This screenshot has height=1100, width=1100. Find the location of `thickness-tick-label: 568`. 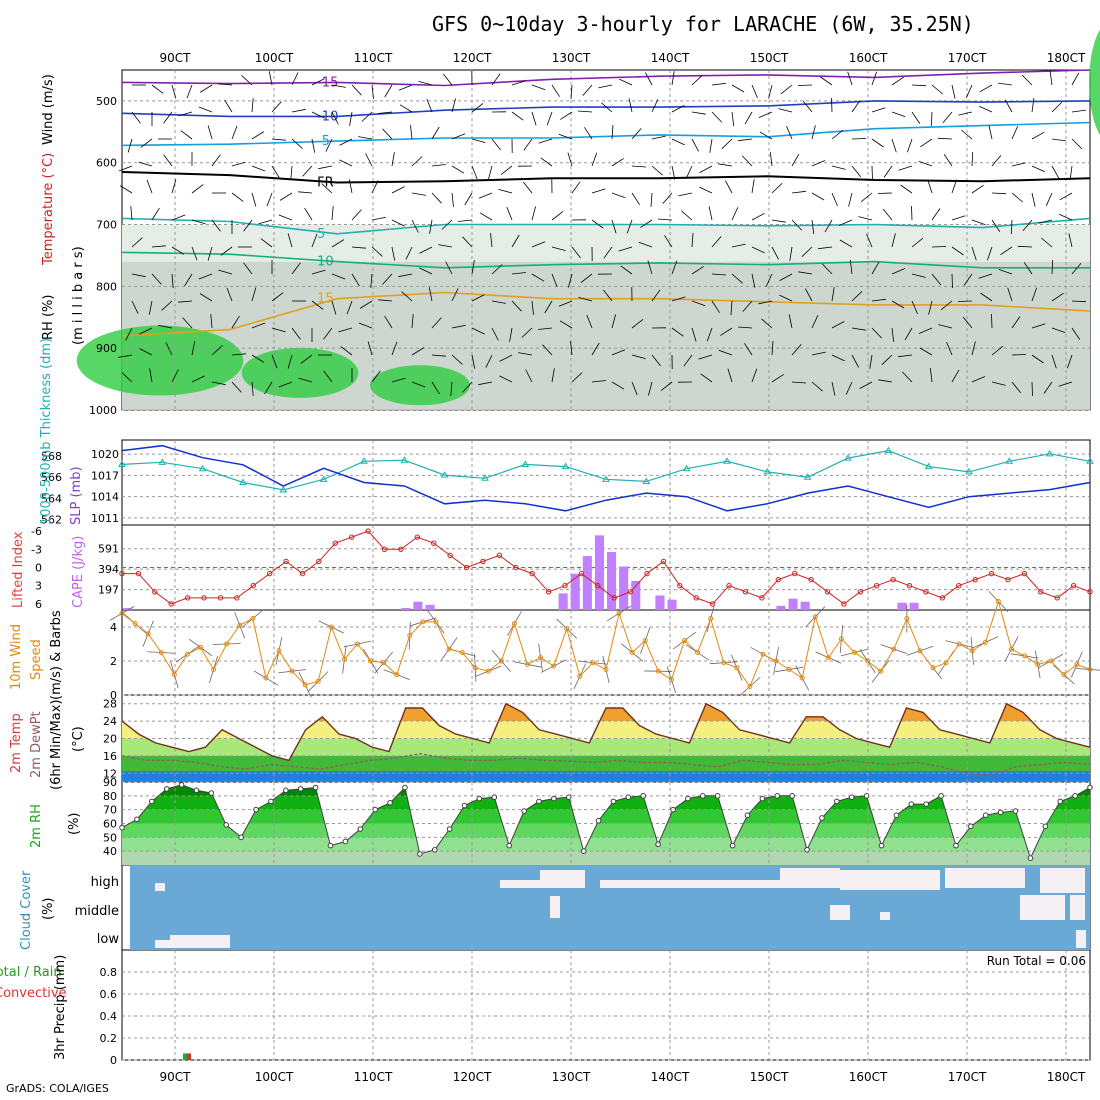

thickness-tick-label: 568 is located at coordinates (51, 456).